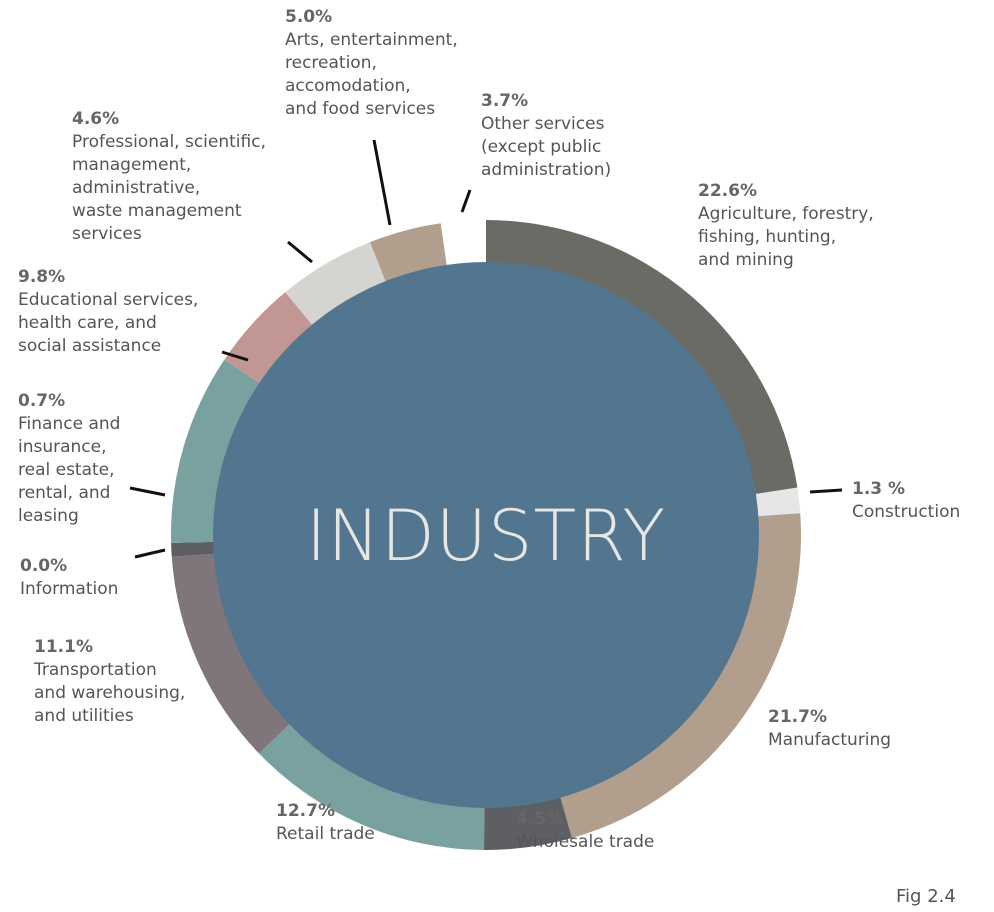 The image size is (994, 912). What do you see at coordinates (797, 717) in the screenshot?
I see `value-label: 21.7%` at bounding box center [797, 717].